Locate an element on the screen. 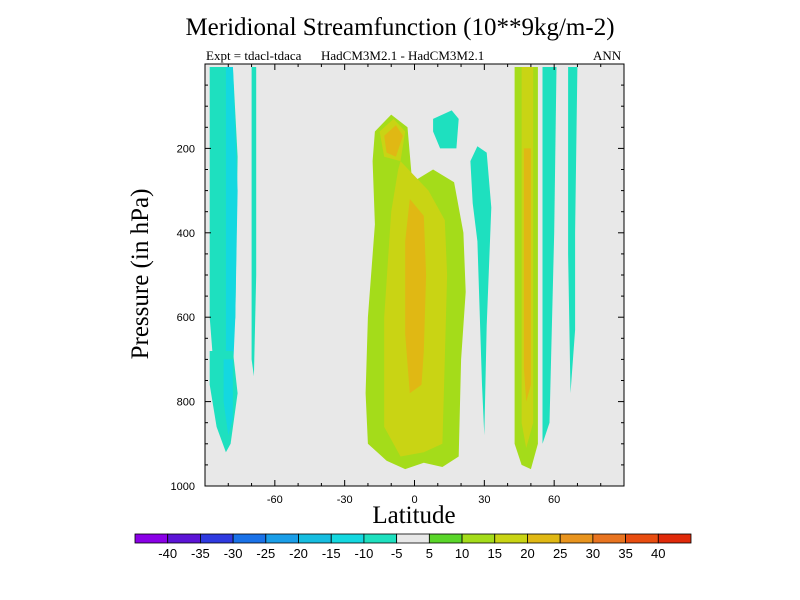  colorbar-label: 40 is located at coordinates (658, 553).